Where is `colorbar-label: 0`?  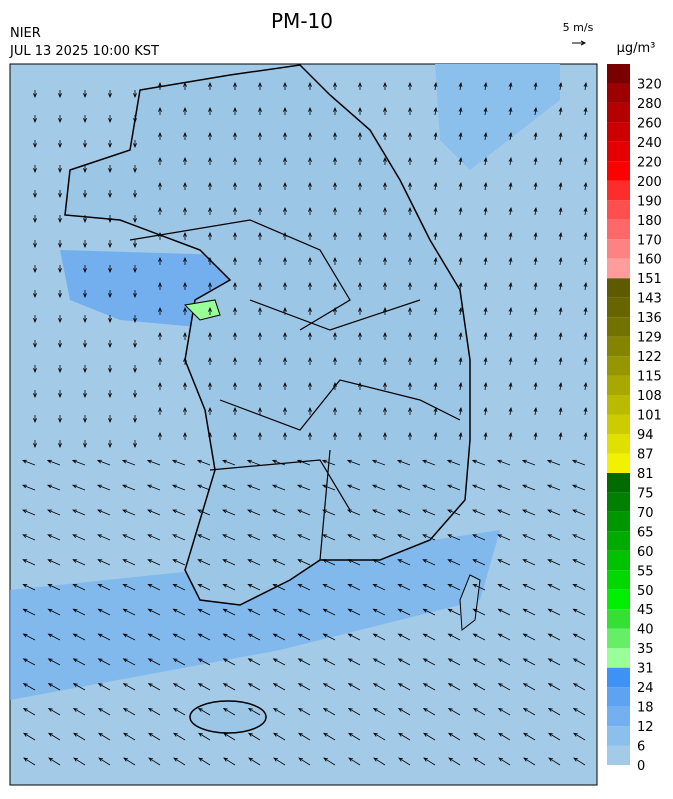
colorbar-label: 0 is located at coordinates (641, 766).